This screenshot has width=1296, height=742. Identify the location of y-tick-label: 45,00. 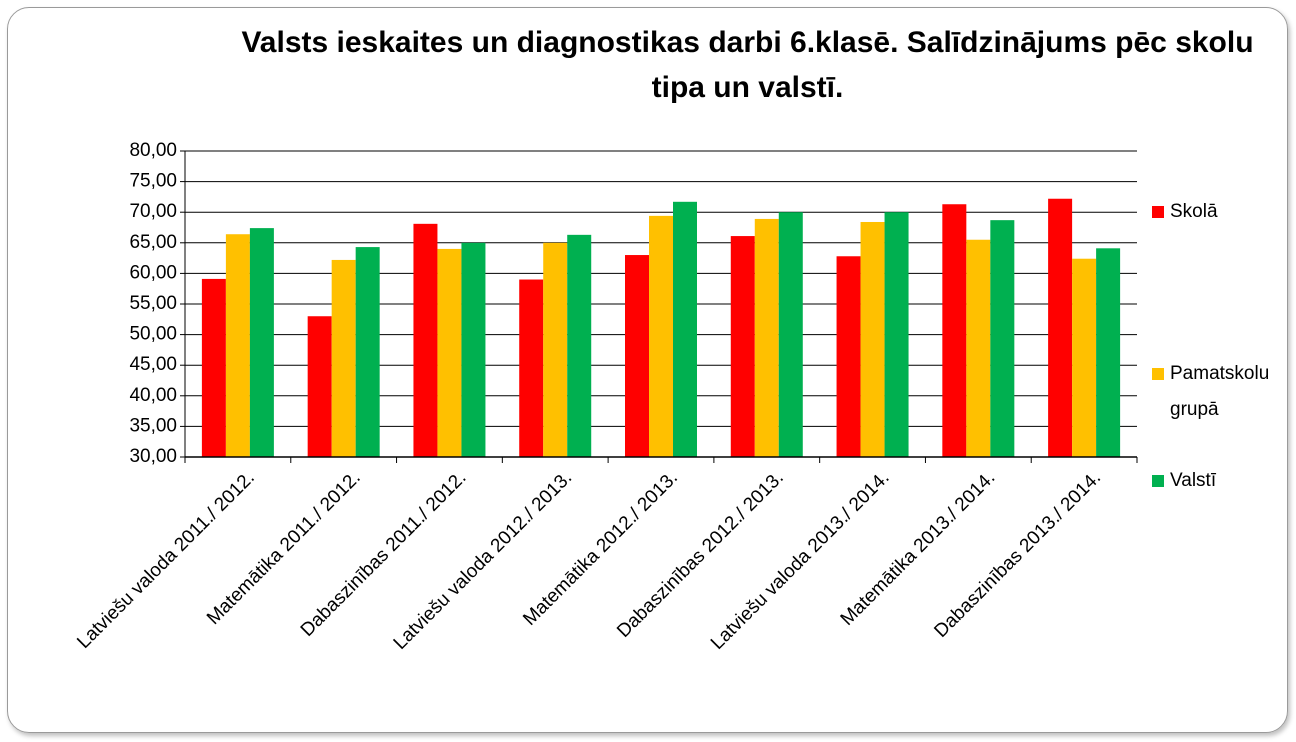
(153, 364).